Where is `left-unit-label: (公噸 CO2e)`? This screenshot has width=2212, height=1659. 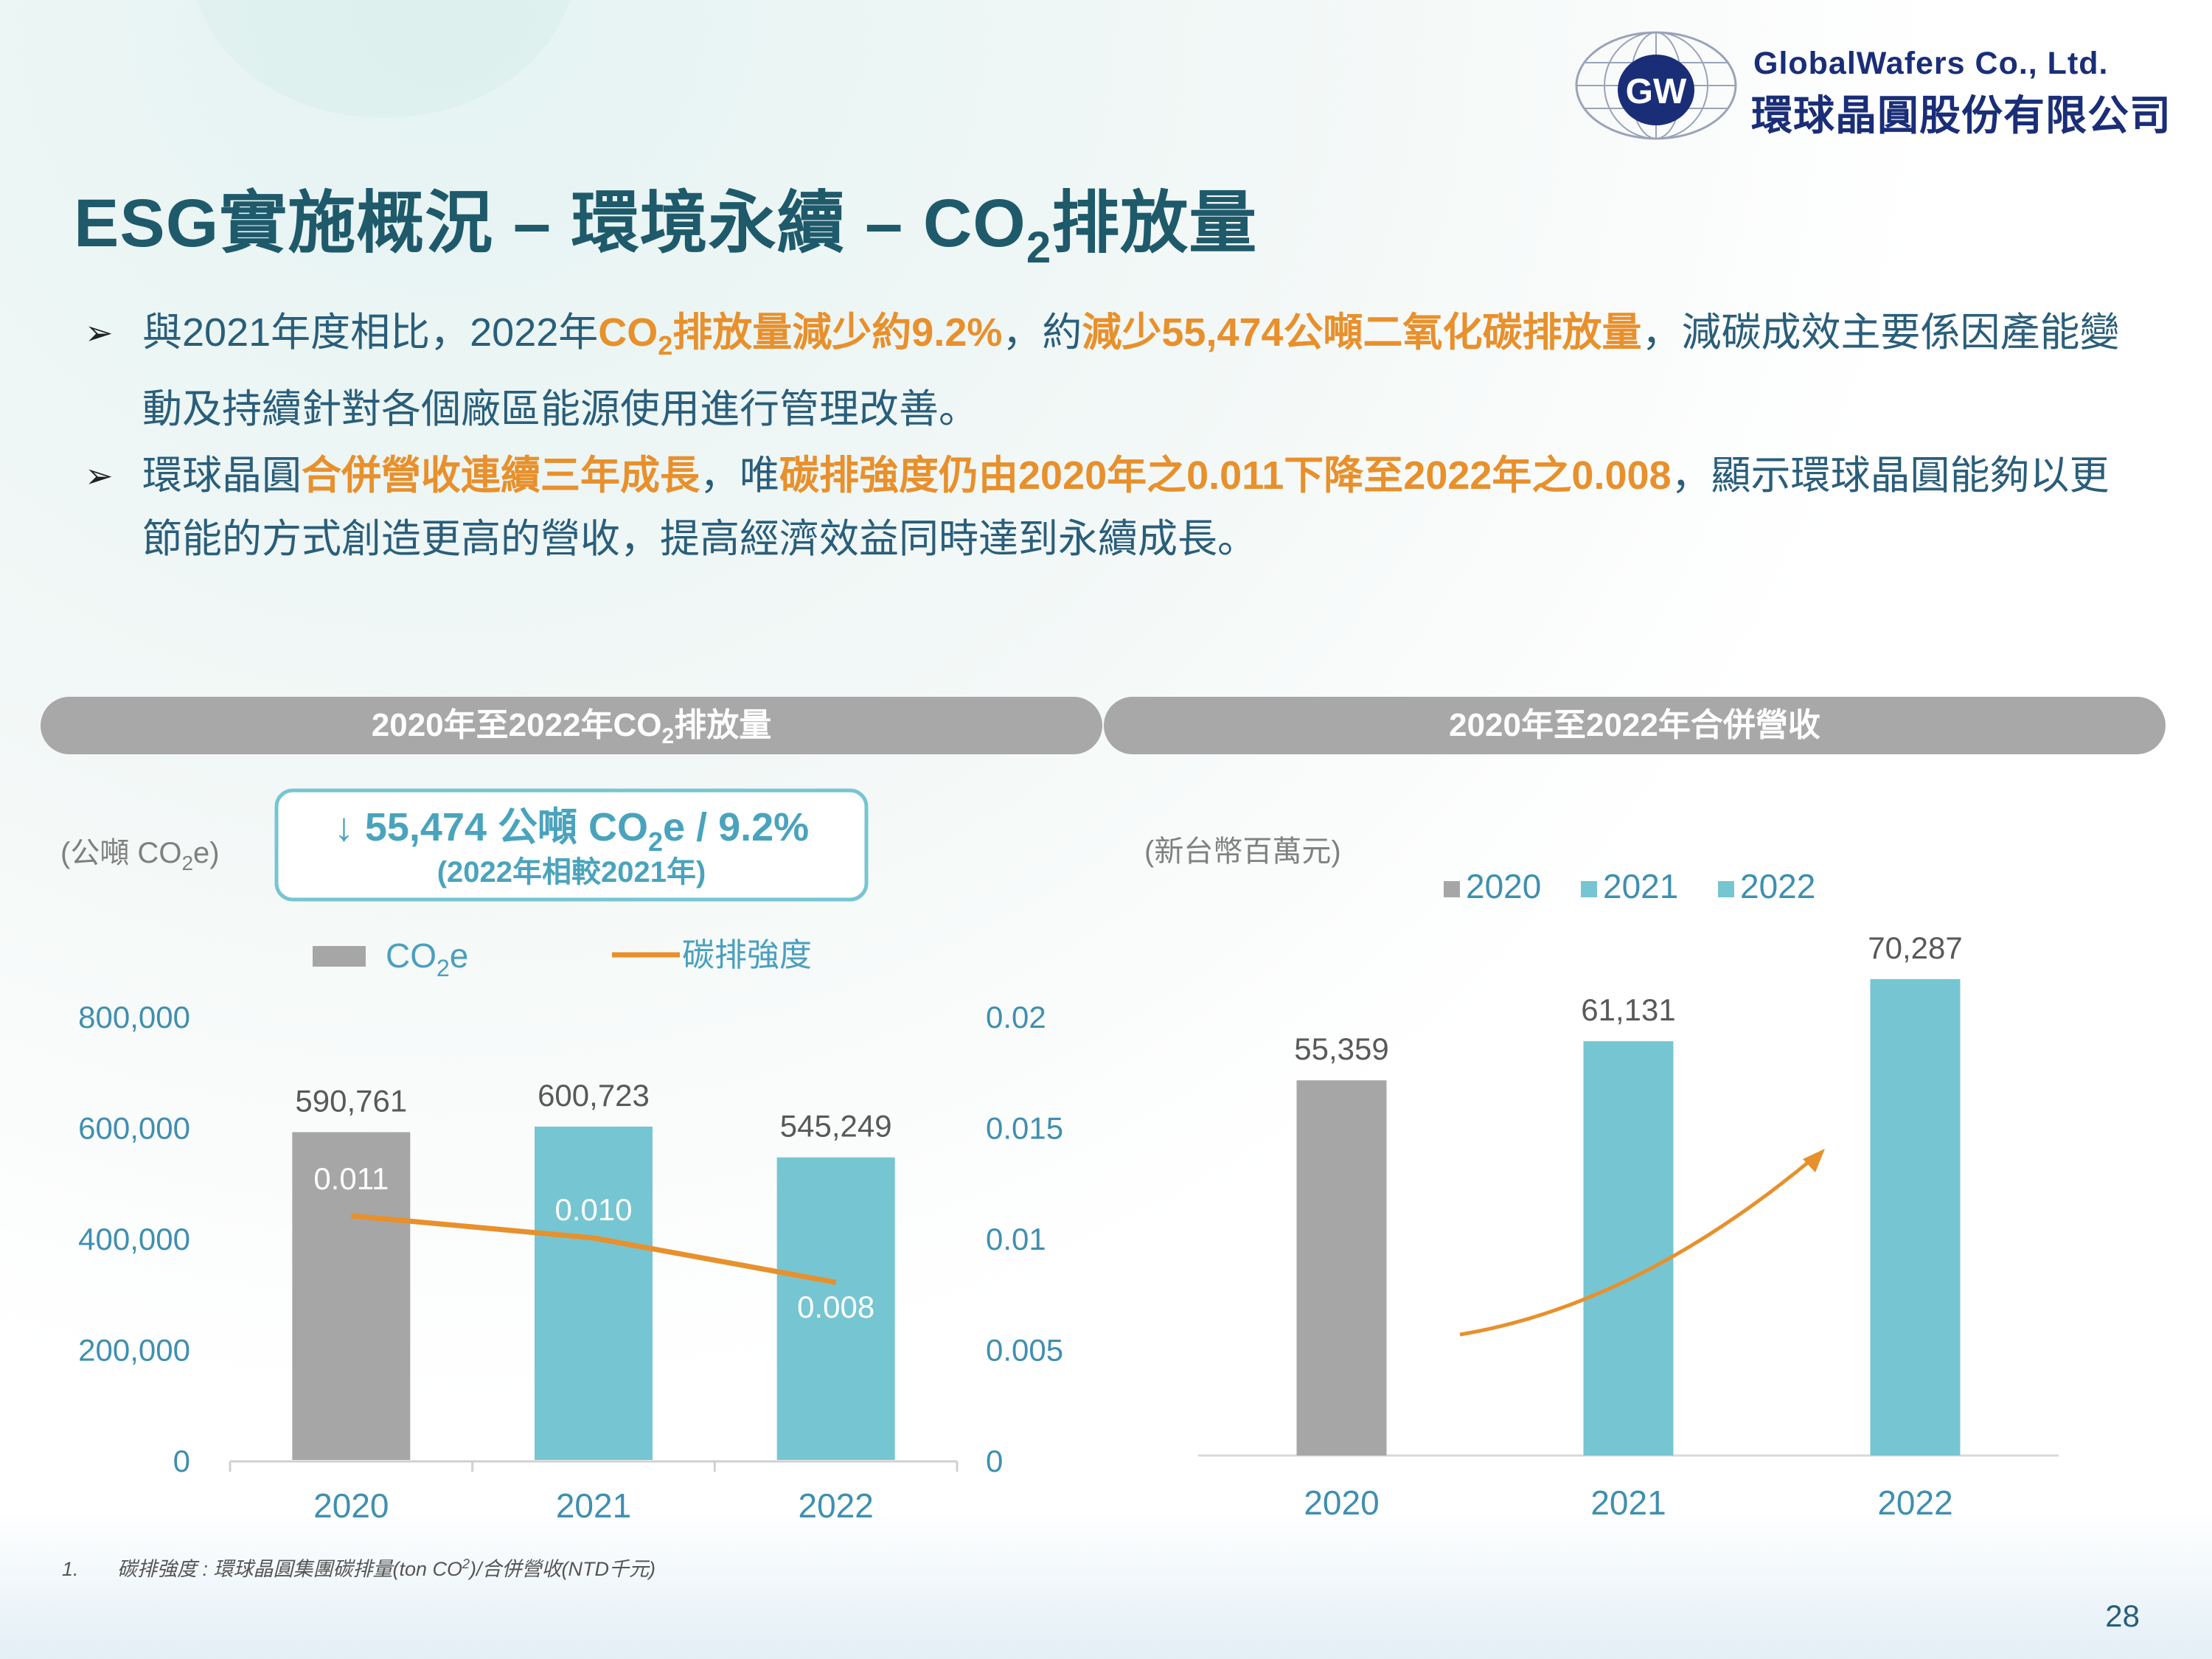
left-unit-label: (公噸 CO2e) is located at coordinates (140, 855).